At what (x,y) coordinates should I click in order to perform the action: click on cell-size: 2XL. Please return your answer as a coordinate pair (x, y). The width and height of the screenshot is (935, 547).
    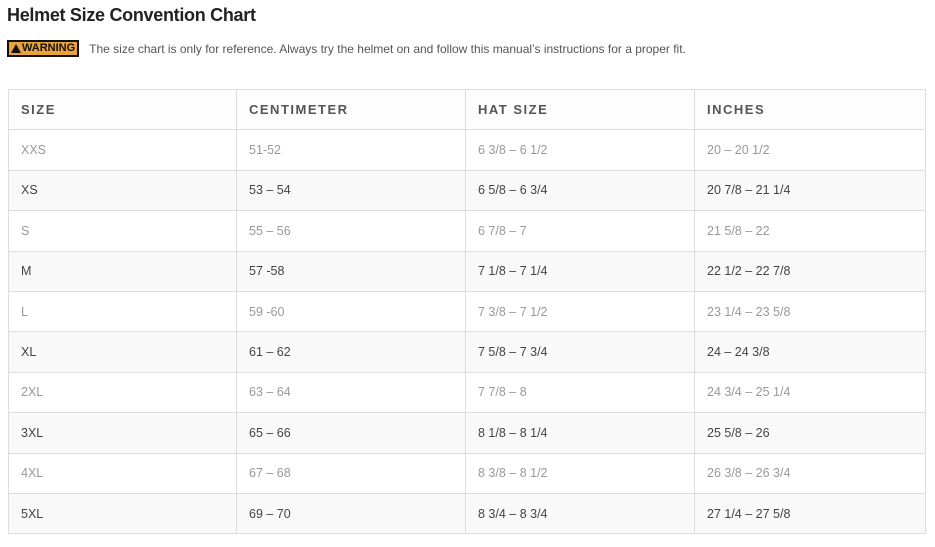
    Looking at the image, I should click on (122, 392).